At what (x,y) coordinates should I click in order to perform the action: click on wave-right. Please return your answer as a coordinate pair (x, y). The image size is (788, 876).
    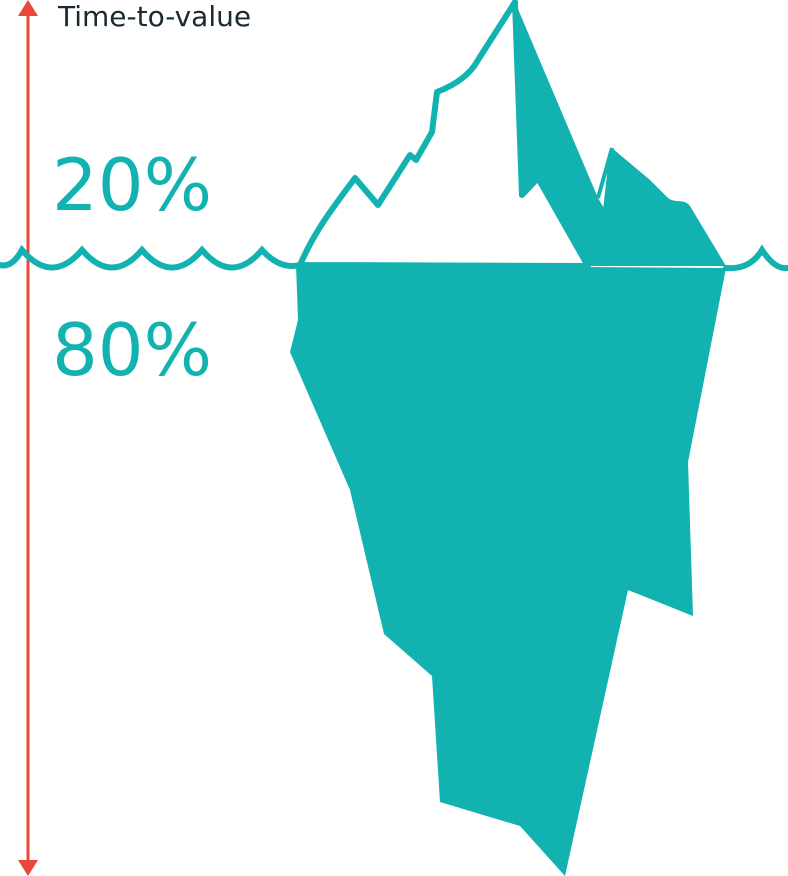
    Looking at the image, I should click on (755, 258).